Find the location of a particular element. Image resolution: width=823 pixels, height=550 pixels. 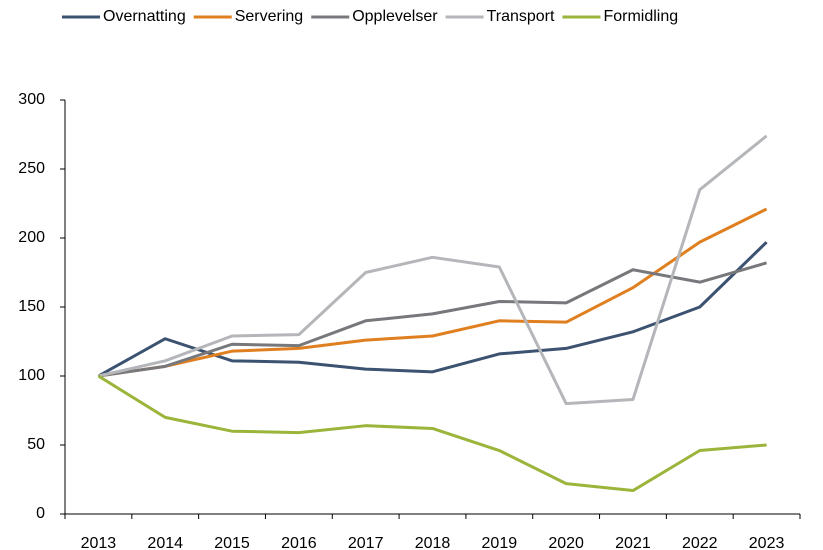

legend-label: Transport is located at coordinates (521, 16).